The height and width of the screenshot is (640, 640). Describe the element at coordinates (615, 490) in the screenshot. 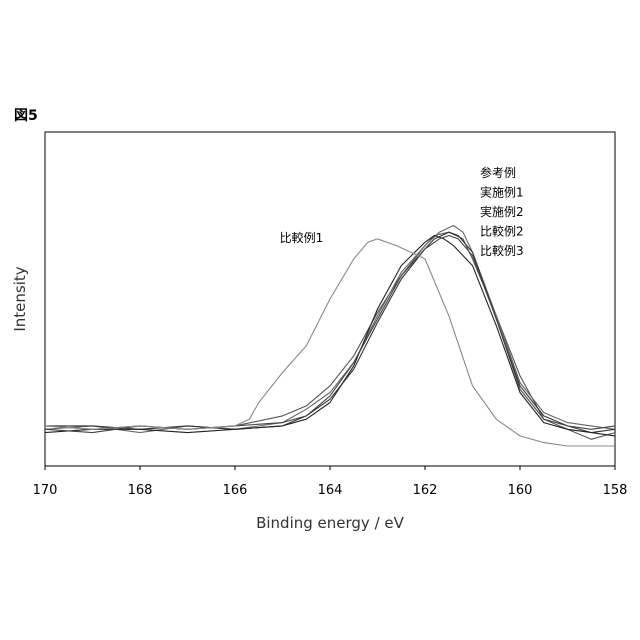

I see `x-tick-label: 158` at that location.